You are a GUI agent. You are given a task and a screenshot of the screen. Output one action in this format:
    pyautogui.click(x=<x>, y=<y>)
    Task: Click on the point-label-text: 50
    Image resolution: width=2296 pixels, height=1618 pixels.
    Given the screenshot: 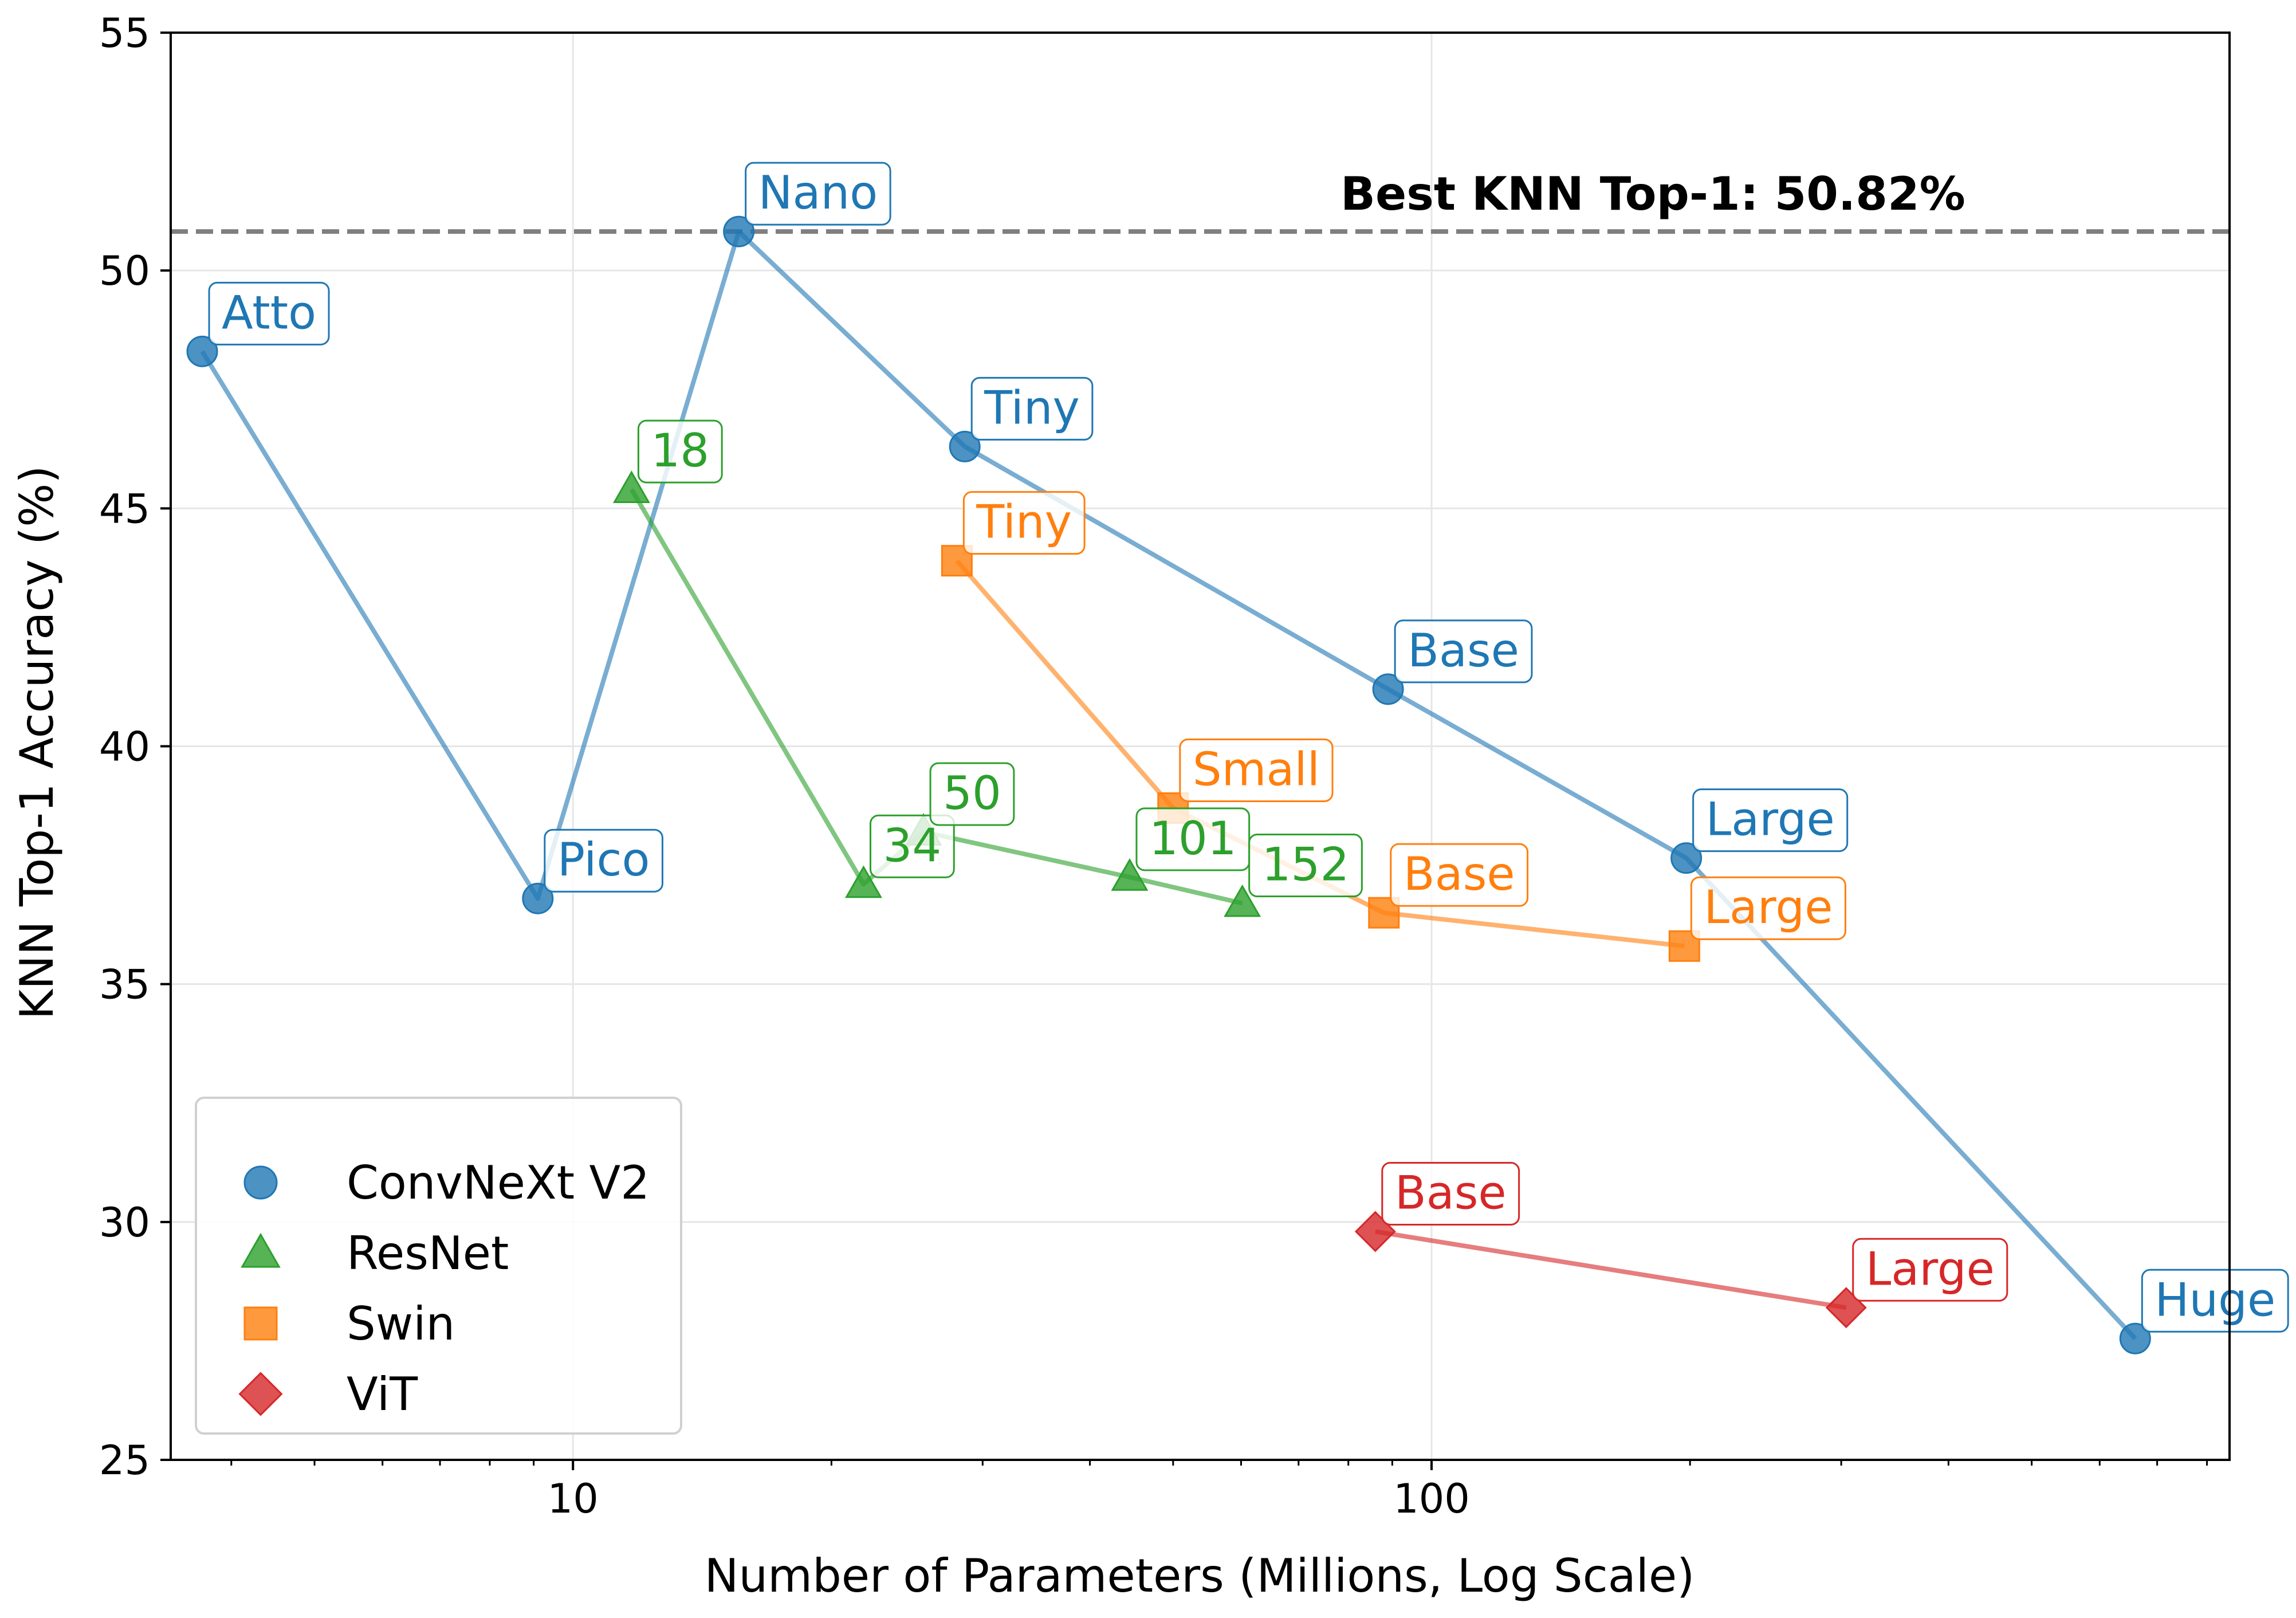 What is the action you would take?
    pyautogui.click(x=972, y=793)
    